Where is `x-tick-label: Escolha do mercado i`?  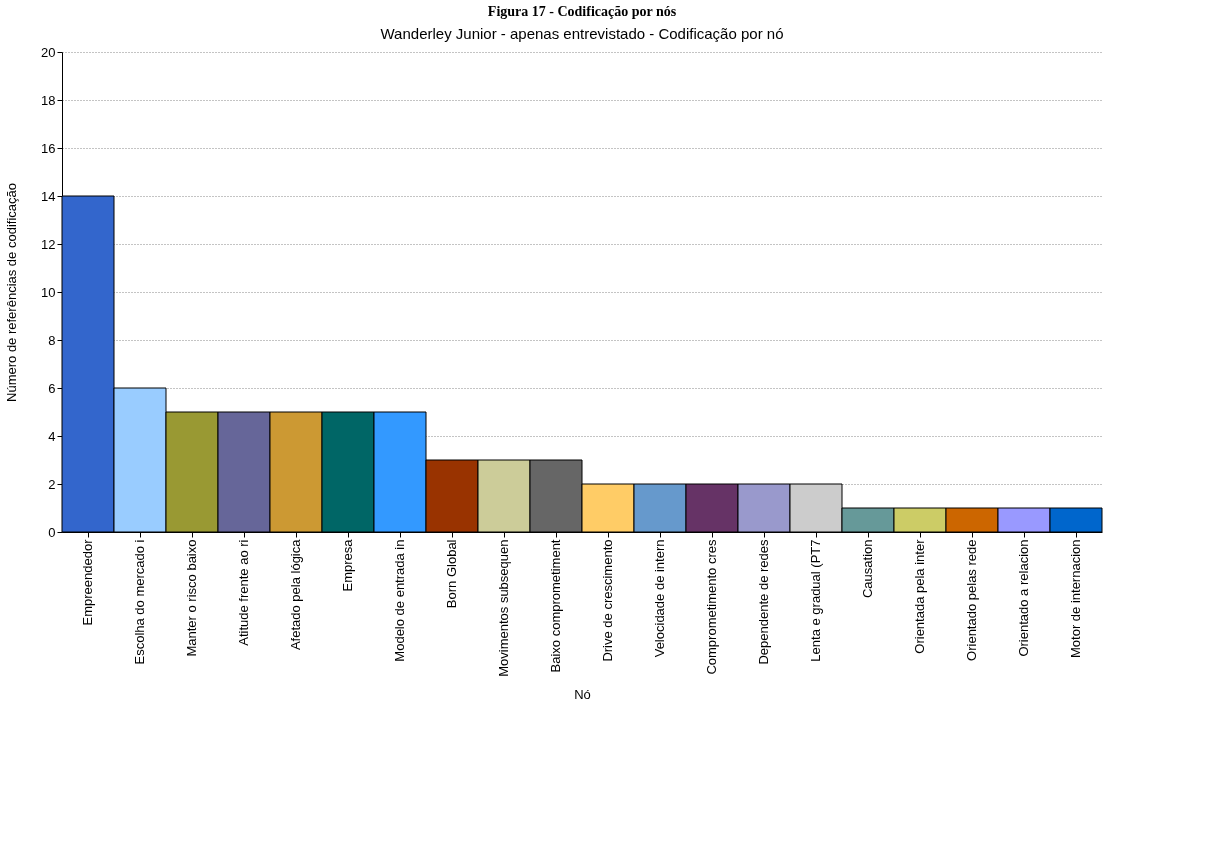
x-tick-label: Escolha do mercado i is located at coordinates (139, 602).